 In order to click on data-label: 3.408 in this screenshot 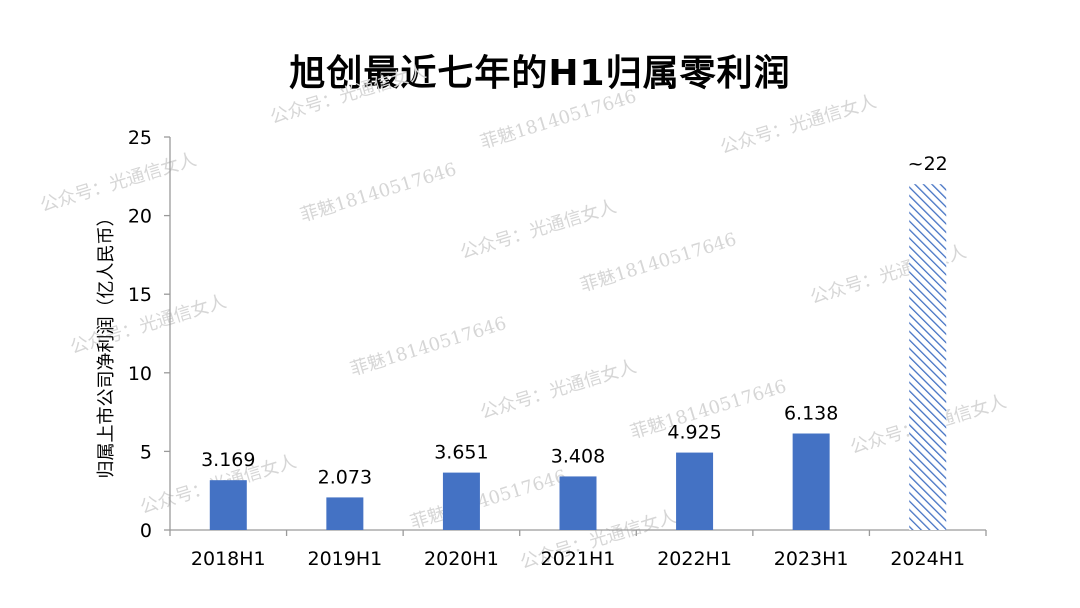, I will do `click(578, 456)`.